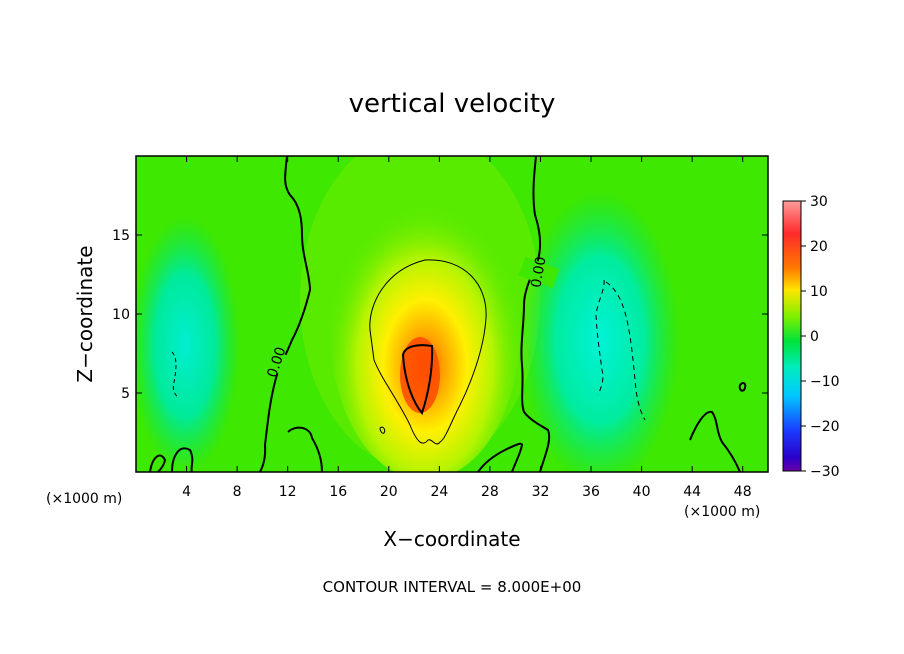  Describe the element at coordinates (825, 382) in the screenshot. I see `colorbar-tick-label: −10` at that location.